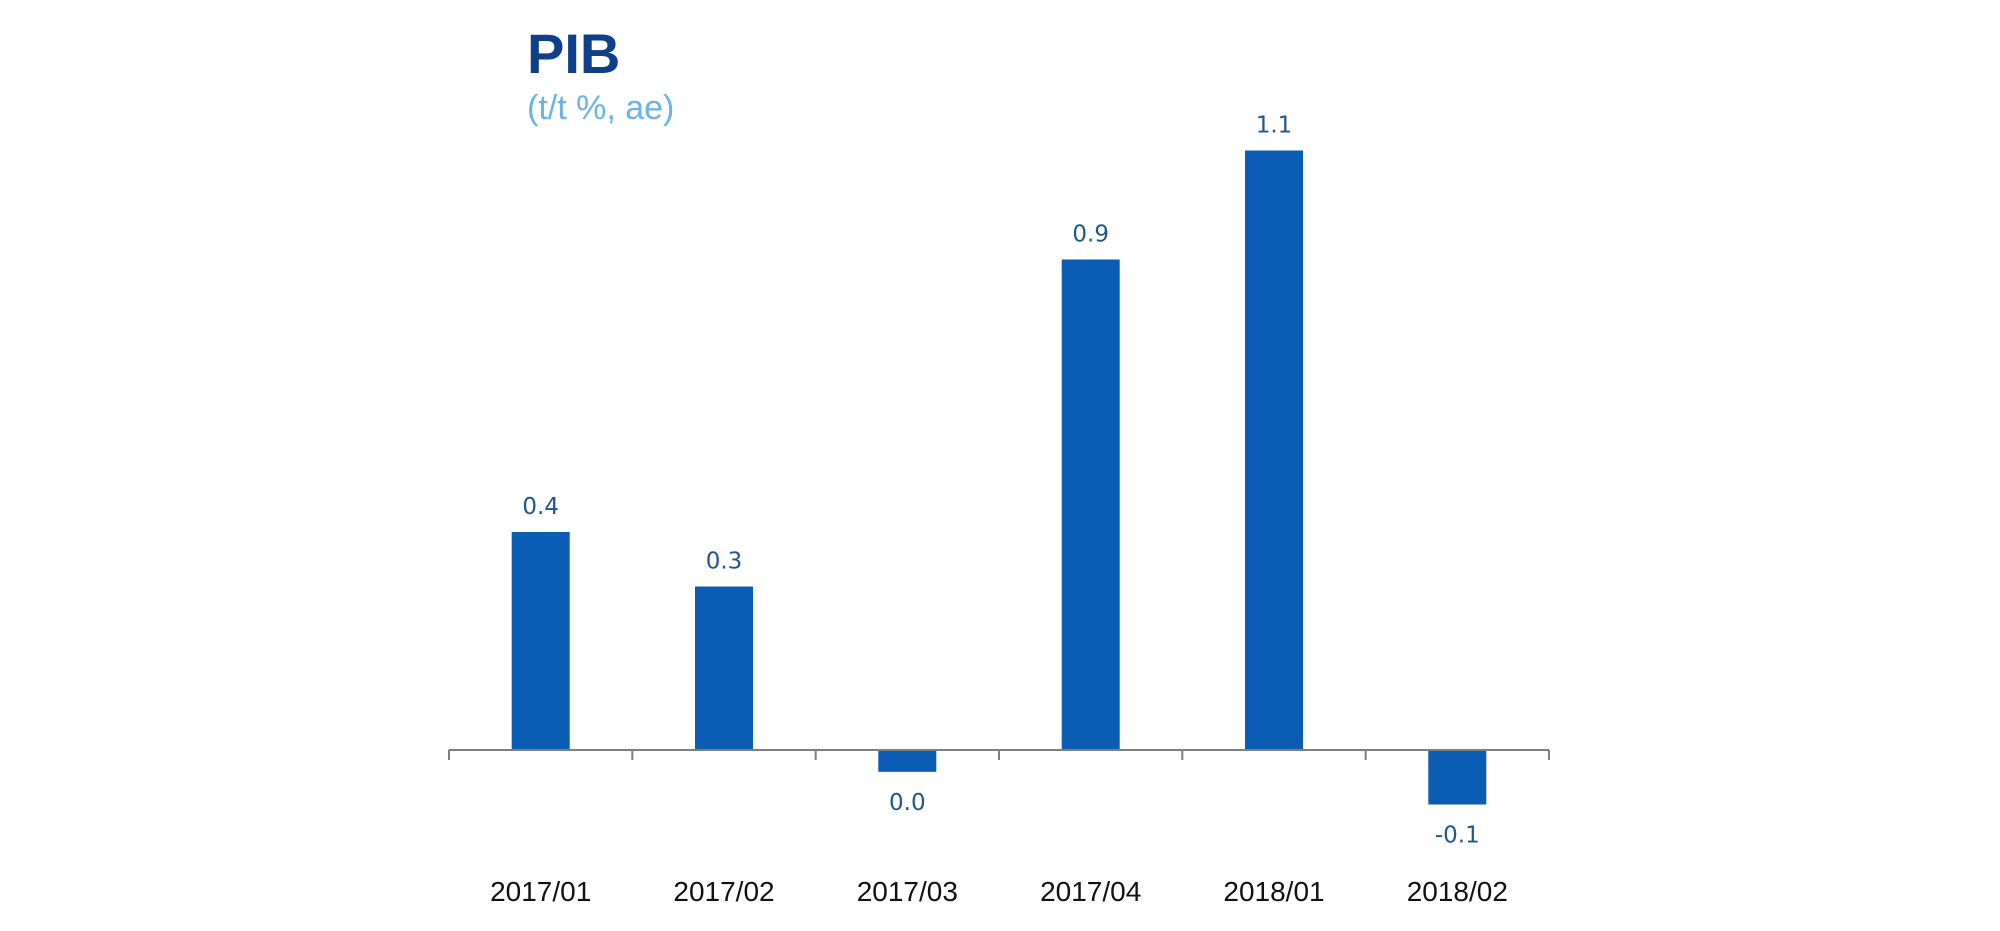  Describe the element at coordinates (723, 891) in the screenshot. I see `x-tick-label: 2017/02` at that location.